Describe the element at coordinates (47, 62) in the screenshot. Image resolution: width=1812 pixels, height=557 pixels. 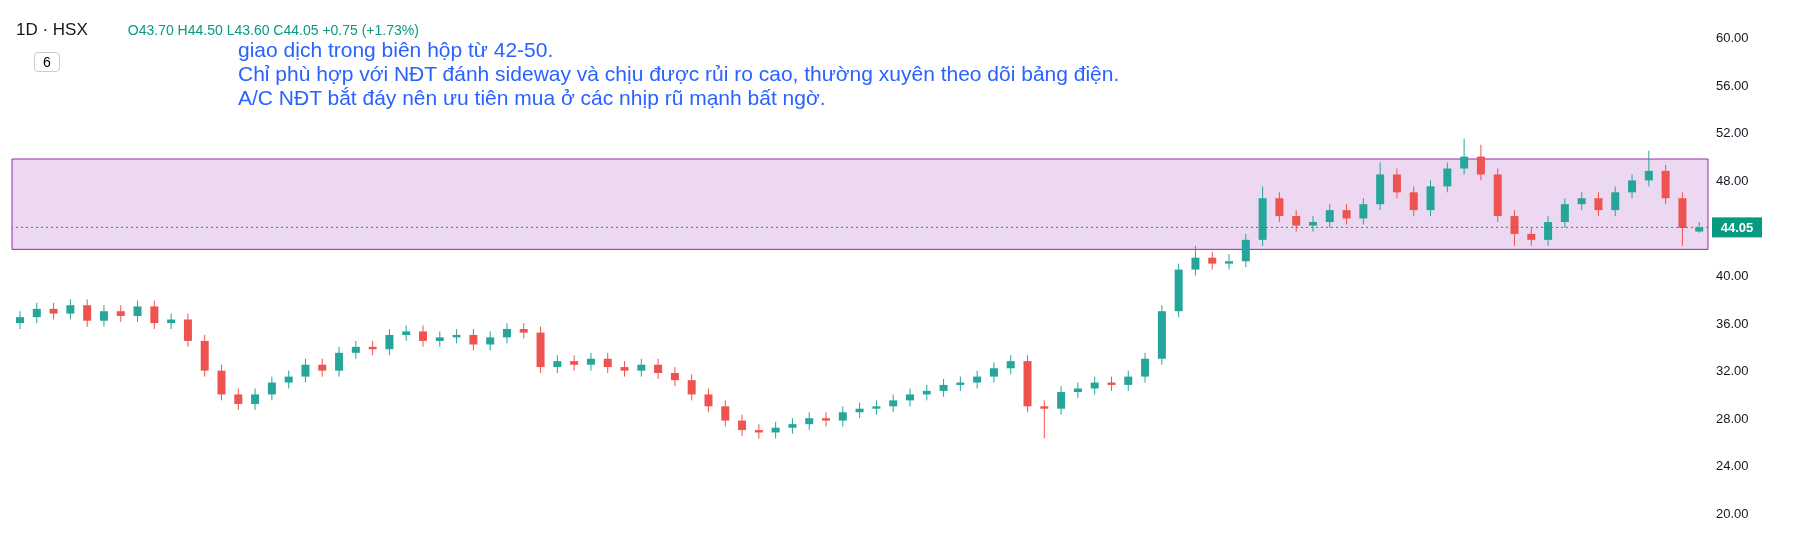
I see `annotation: 6` at that location.